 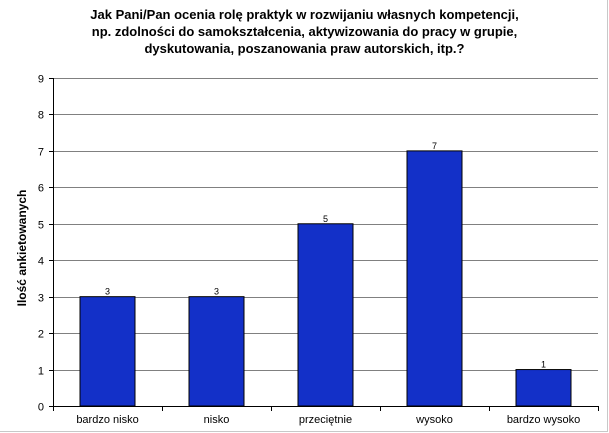 I want to click on x-category-label: wysoko, so click(x=434, y=420).